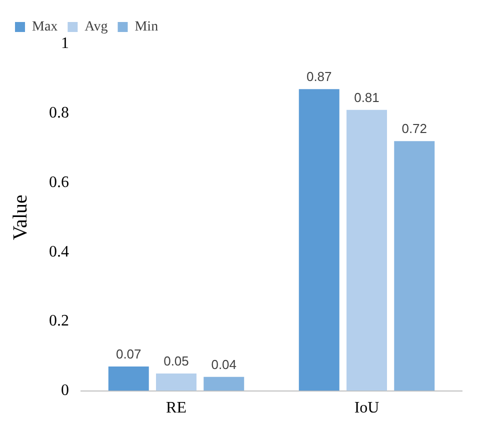 This screenshot has height=431, width=482. Describe the element at coordinates (367, 408) in the screenshot. I see `x-tick-label: IoU` at that location.